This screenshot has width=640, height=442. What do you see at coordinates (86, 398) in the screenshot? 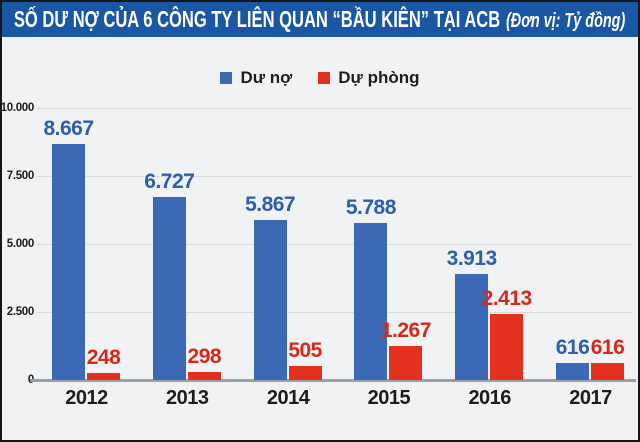
I see `x-tick-label-2012: 2012` at bounding box center [86, 398].